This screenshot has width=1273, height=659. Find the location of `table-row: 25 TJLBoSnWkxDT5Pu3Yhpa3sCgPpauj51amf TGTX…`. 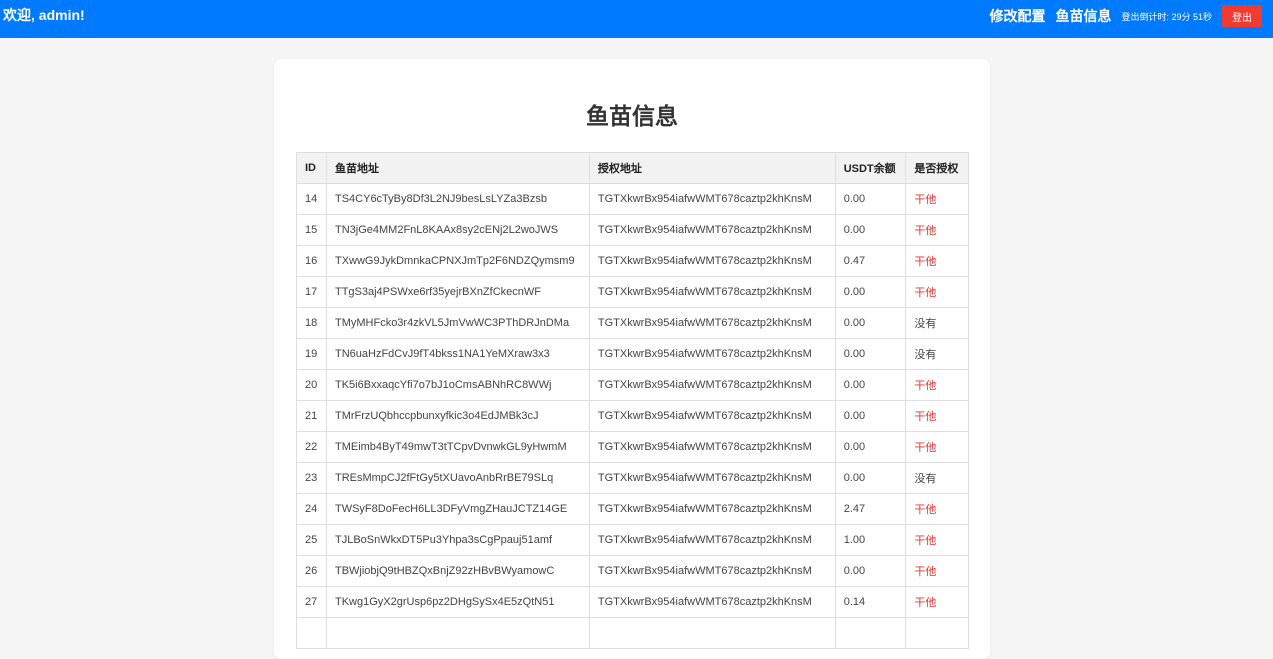

table-row: 25 TJLBoSnWkxDT5Pu3Yhpa3sCgPpauj51amf TGTX… is located at coordinates (632, 540).